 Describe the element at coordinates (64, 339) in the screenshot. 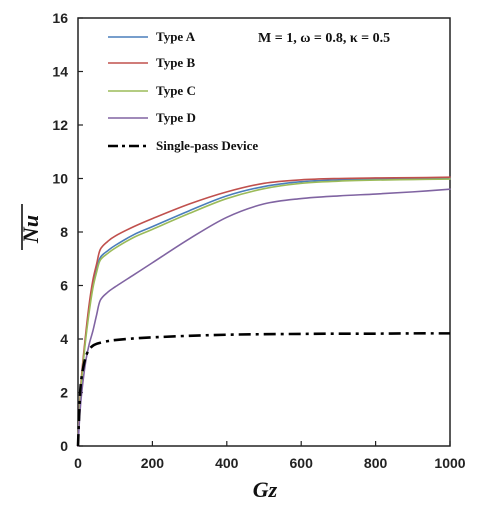

I see `y-tick-label: 4` at that location.